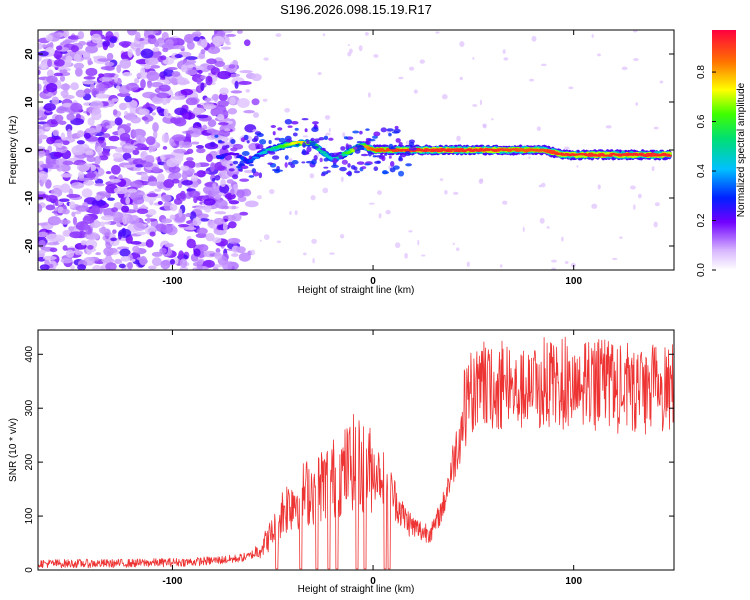  What do you see at coordinates (29, 353) in the screenshot?
I see `snr-y-tick-label: 400` at bounding box center [29, 353].